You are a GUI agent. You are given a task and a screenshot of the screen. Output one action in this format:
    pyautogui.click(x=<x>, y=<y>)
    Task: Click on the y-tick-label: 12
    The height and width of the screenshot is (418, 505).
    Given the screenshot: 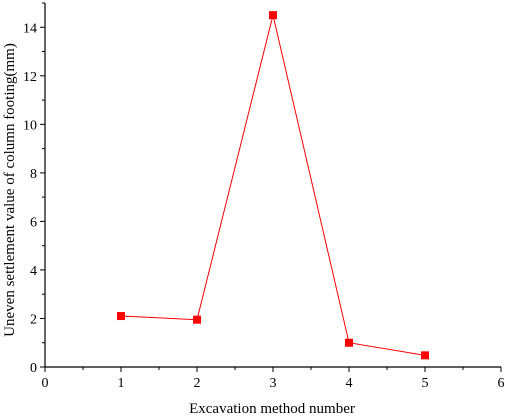 What is the action you would take?
    pyautogui.click(x=30, y=77)
    